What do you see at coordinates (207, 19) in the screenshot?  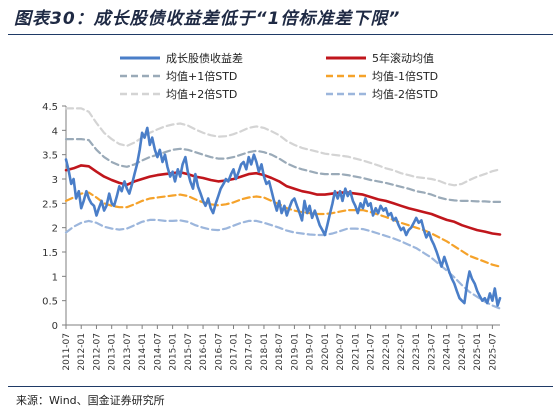 I see `figure-title: 图表30：成长股债收益差低于“1倍标准差下限”` at bounding box center [207, 19].